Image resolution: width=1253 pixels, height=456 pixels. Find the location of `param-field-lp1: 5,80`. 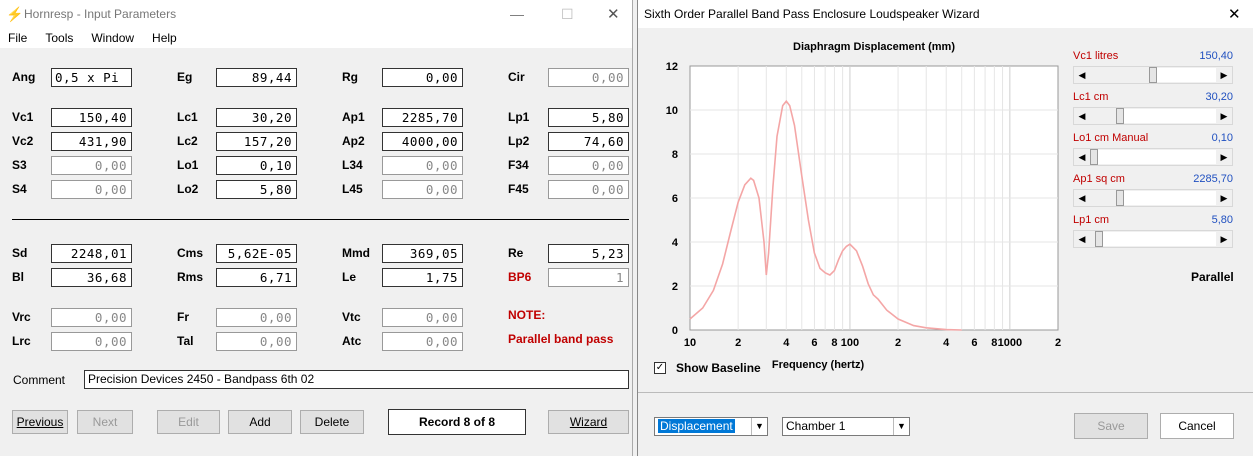

param-field-lp1: 5,80 is located at coordinates (588, 117).